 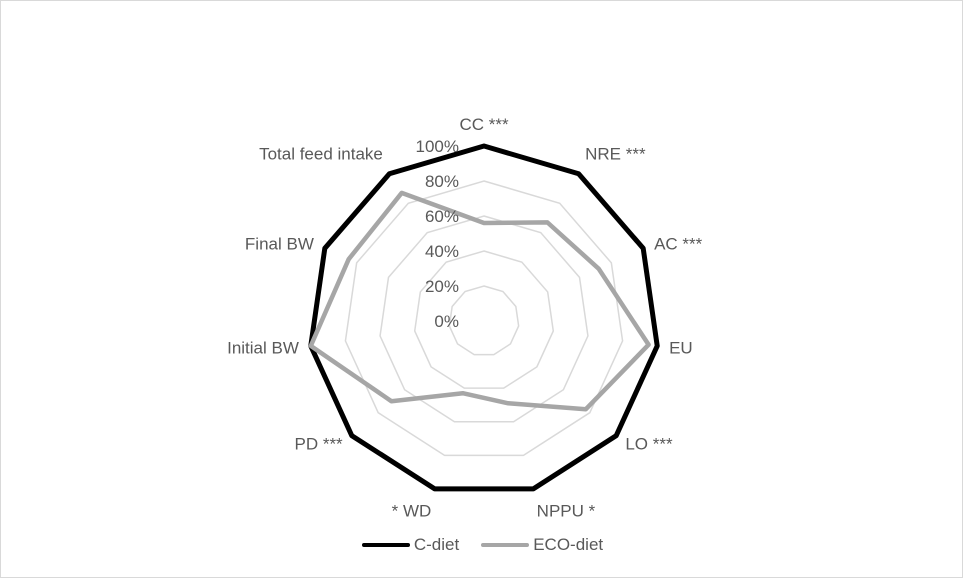 I want to click on category-label-5: LO ***, so click(x=649, y=443).